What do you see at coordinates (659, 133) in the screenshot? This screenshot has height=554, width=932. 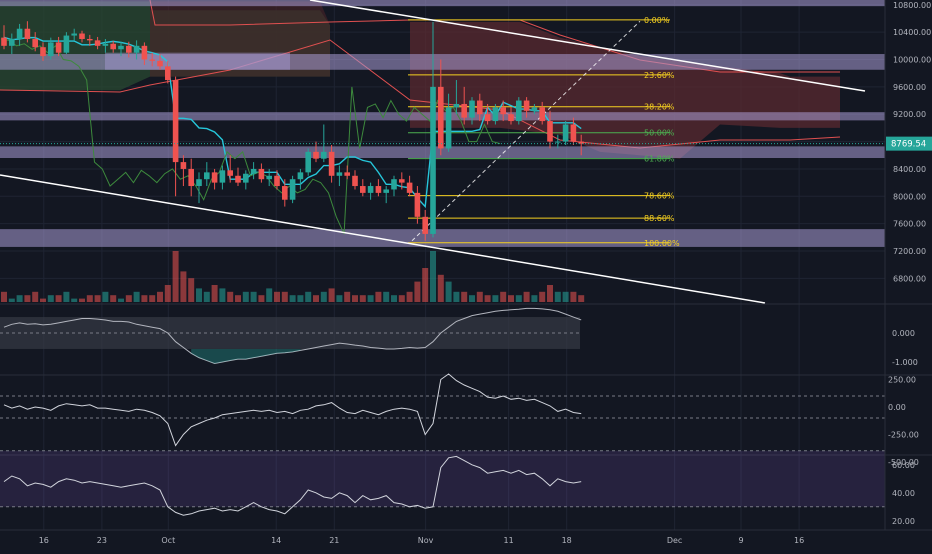 I see `fib-label: 50.00%` at bounding box center [659, 133].